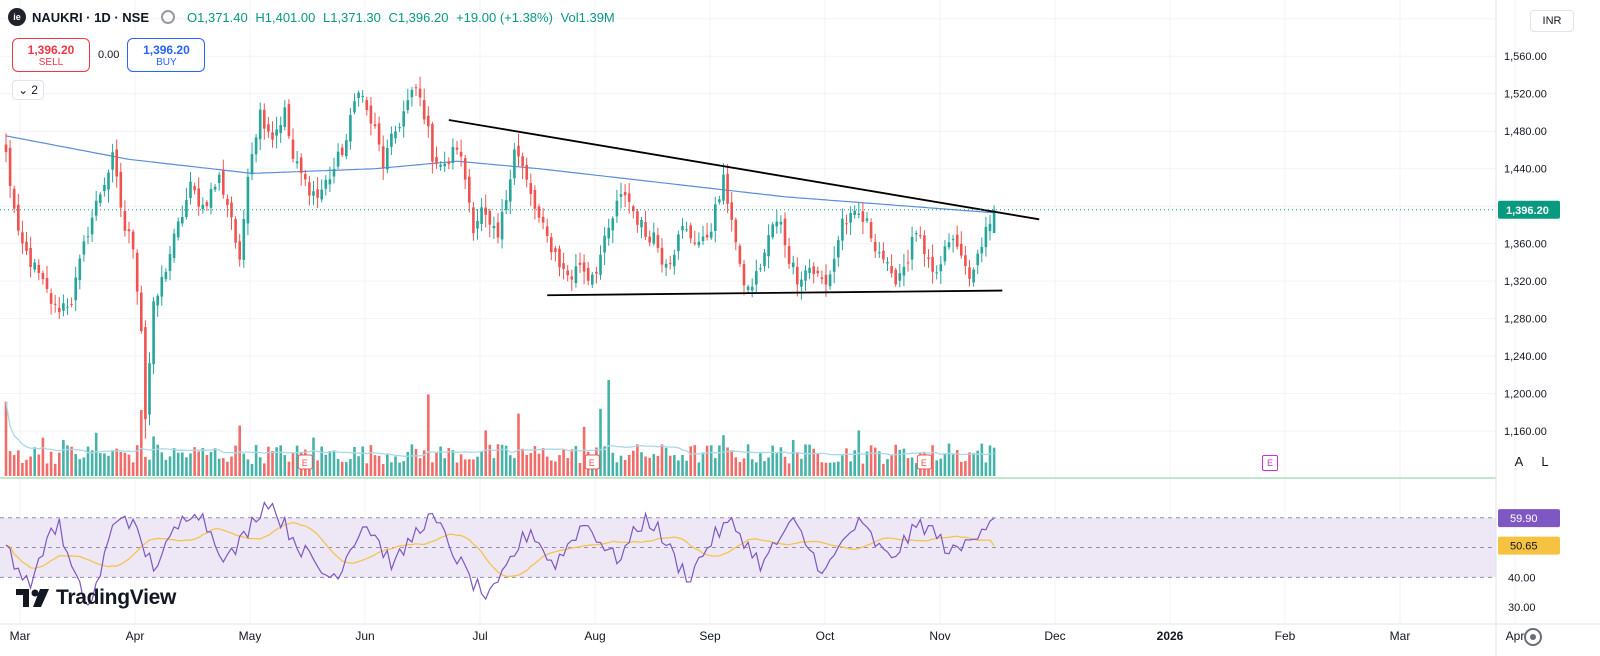 The width and height of the screenshot is (1600, 656). What do you see at coordinates (17, 17) in the screenshot?
I see `symbol-logo-icon: ie` at bounding box center [17, 17].